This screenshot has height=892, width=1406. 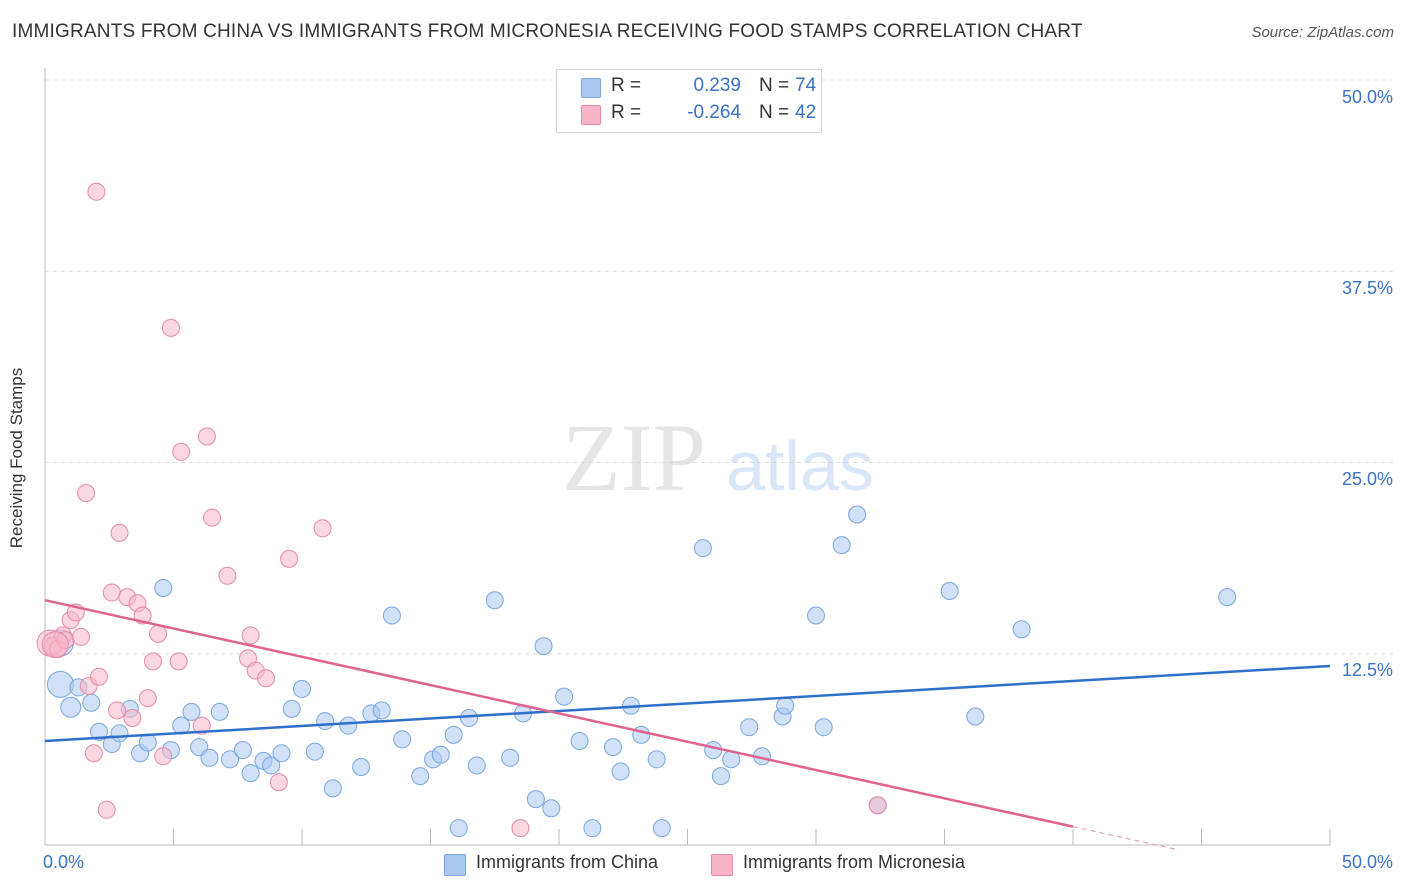 What do you see at coordinates (714, 112) in the screenshot?
I see `stats-r-value: -0.264` at bounding box center [714, 112].